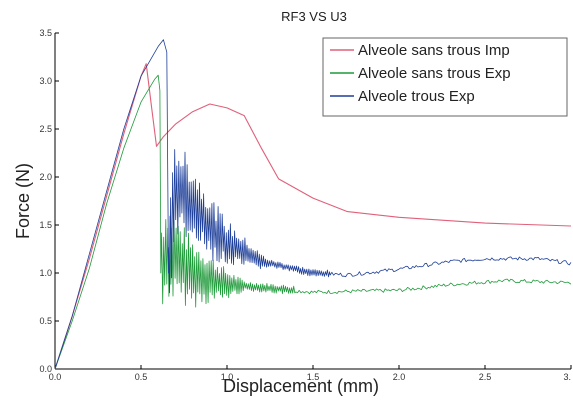 This screenshot has height=400, width=573. I want to click on y-tick-label: 1.5, so click(45, 225).